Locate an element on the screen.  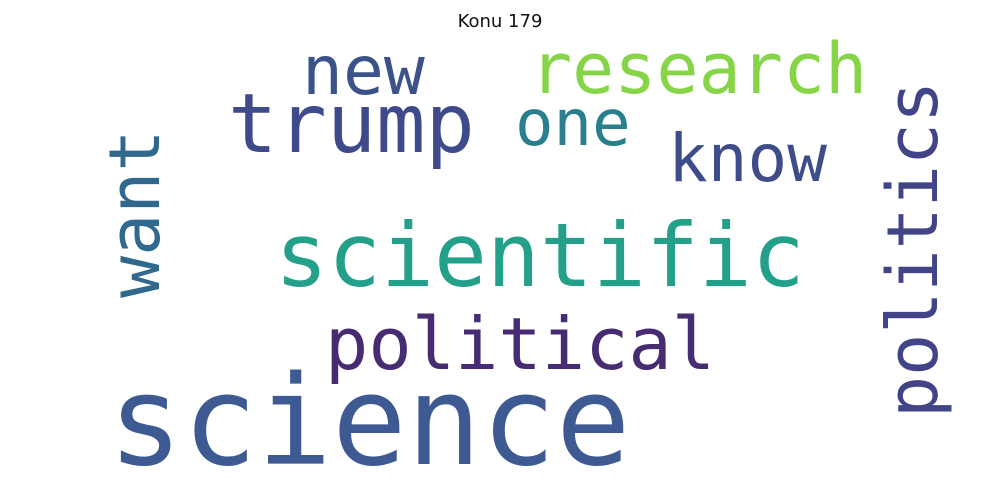
word-trump: trump is located at coordinates (351, 124).